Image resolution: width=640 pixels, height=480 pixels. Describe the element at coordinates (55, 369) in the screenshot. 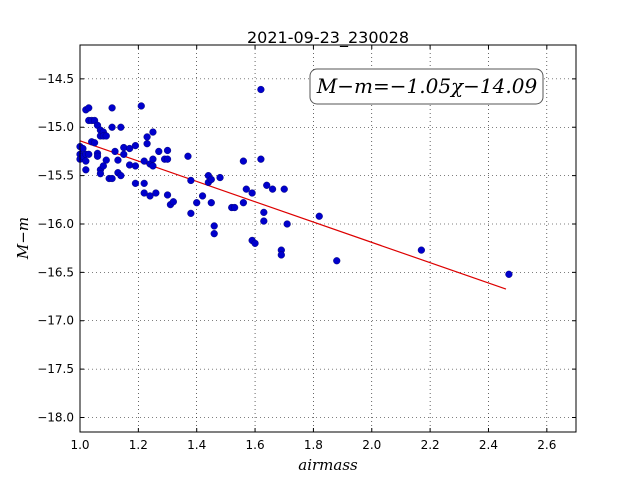

I see `y-tick-label: −17.5` at that location.